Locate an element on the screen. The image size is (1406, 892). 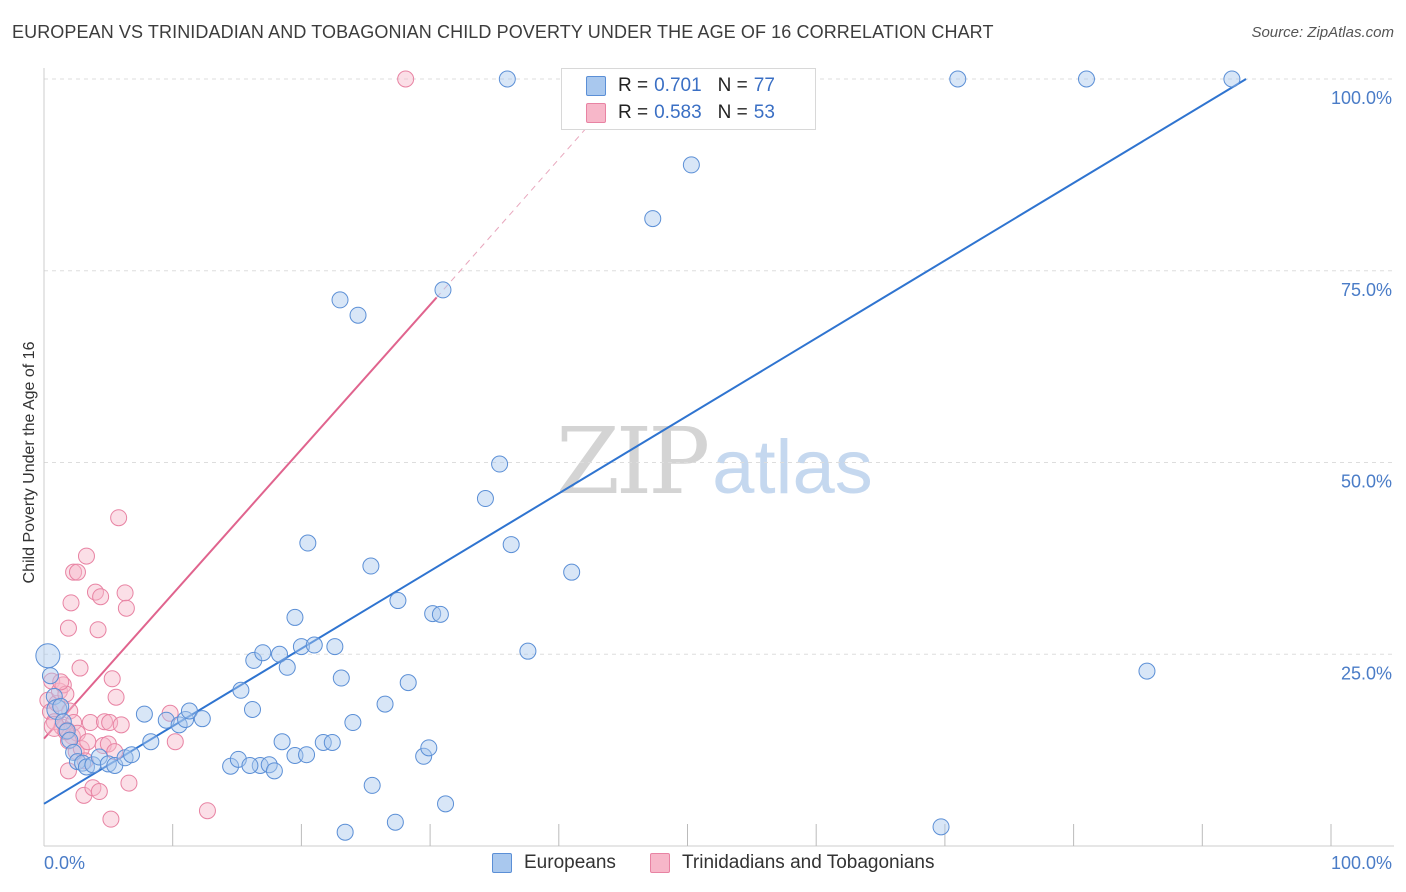
watermark: ZIPatlas is located at coordinates (714, 461).